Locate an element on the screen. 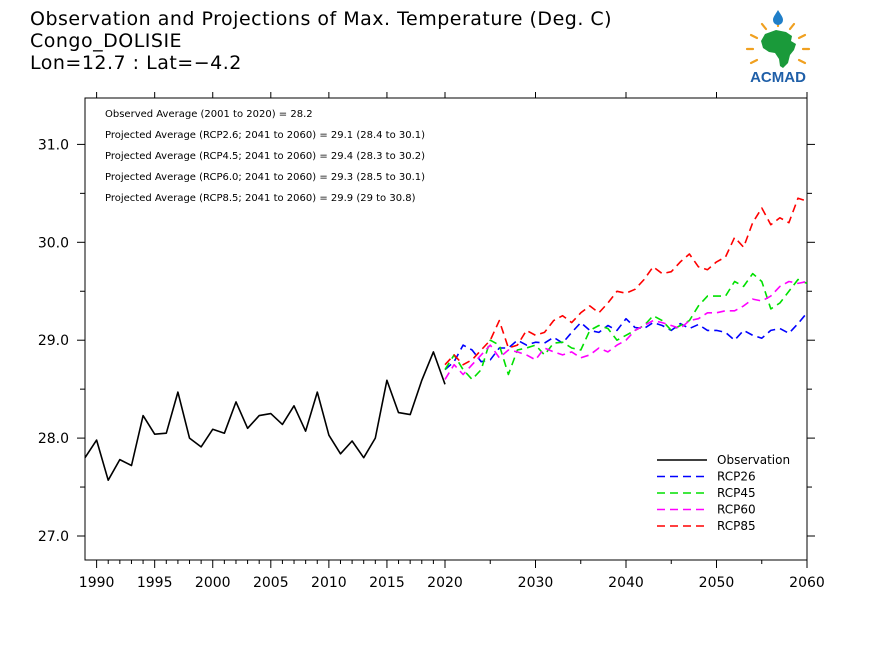 Image resolution: width=879 pixels, height=659 pixels. x-tick-label: 2050 is located at coordinates (717, 583).